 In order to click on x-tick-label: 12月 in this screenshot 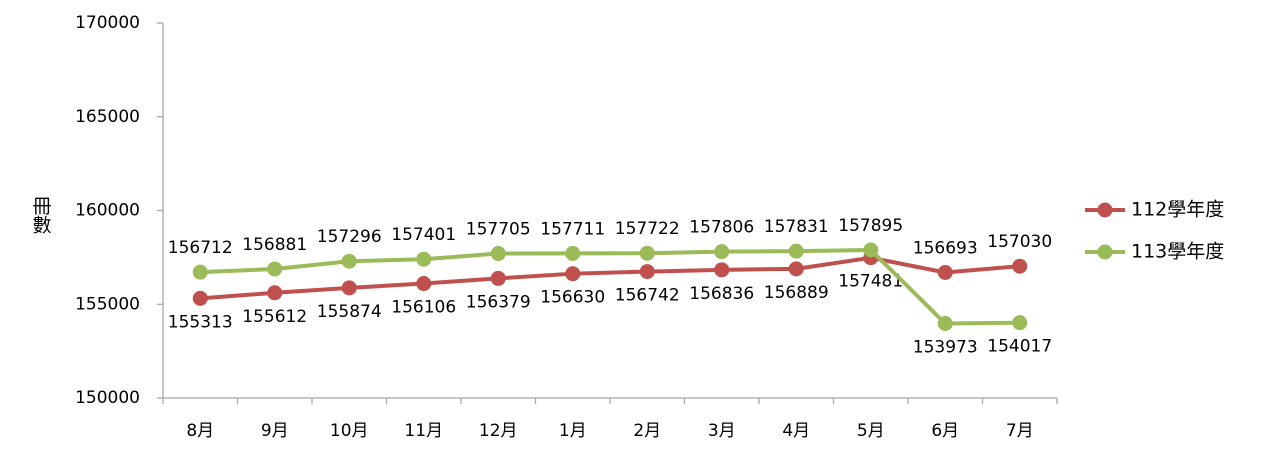, I will do `click(498, 431)`.